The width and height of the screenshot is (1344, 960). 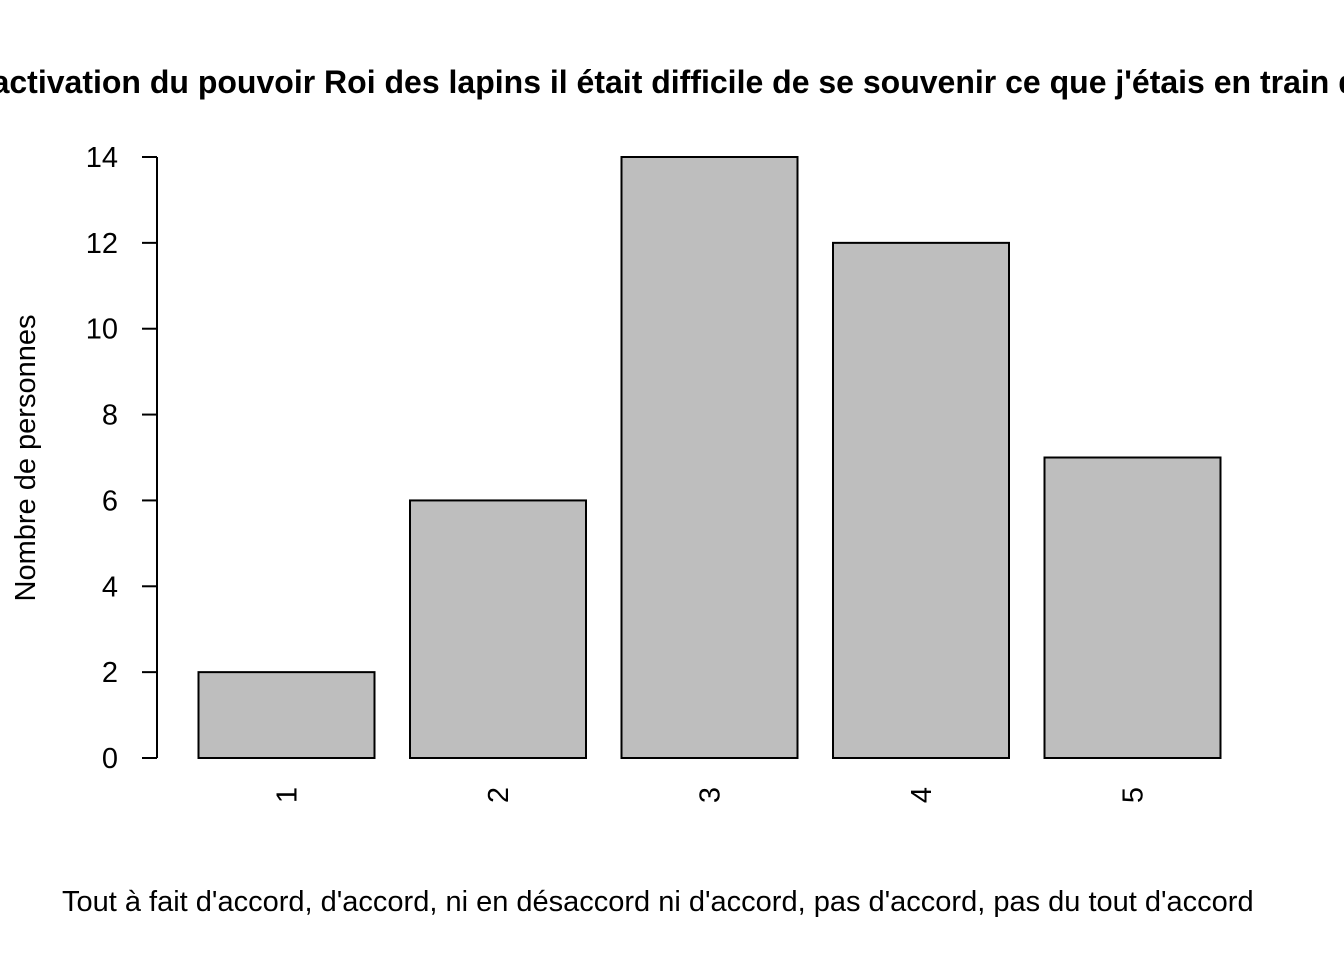 What do you see at coordinates (1134, 795) in the screenshot?
I see `x-tick-label: 5` at bounding box center [1134, 795].